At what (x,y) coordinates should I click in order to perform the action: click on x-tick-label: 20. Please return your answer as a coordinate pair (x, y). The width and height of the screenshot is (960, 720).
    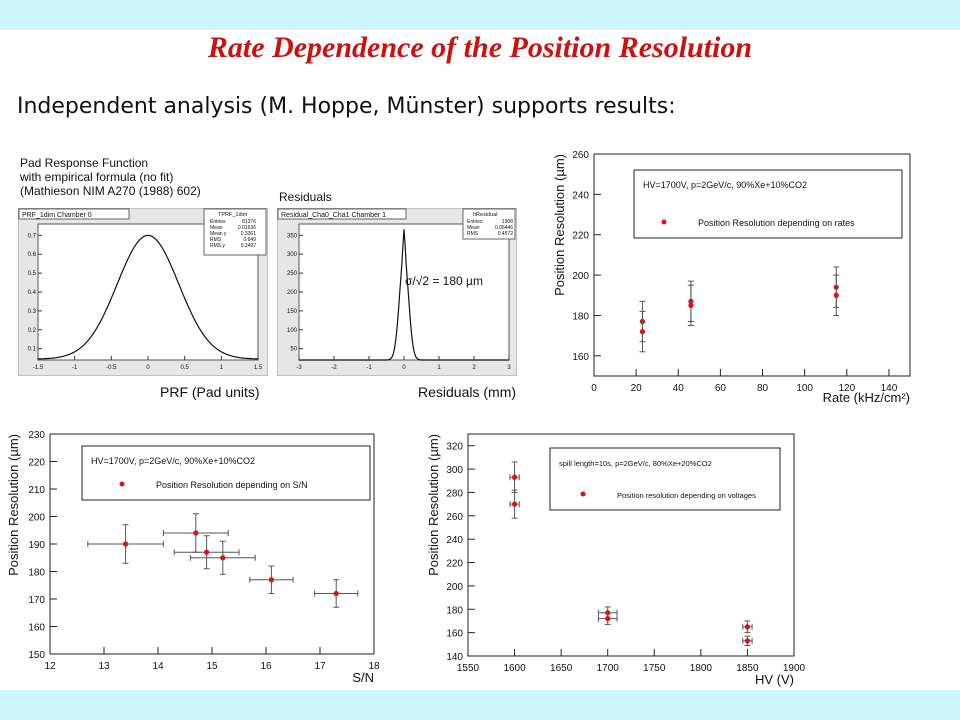
    Looking at the image, I should click on (637, 388).